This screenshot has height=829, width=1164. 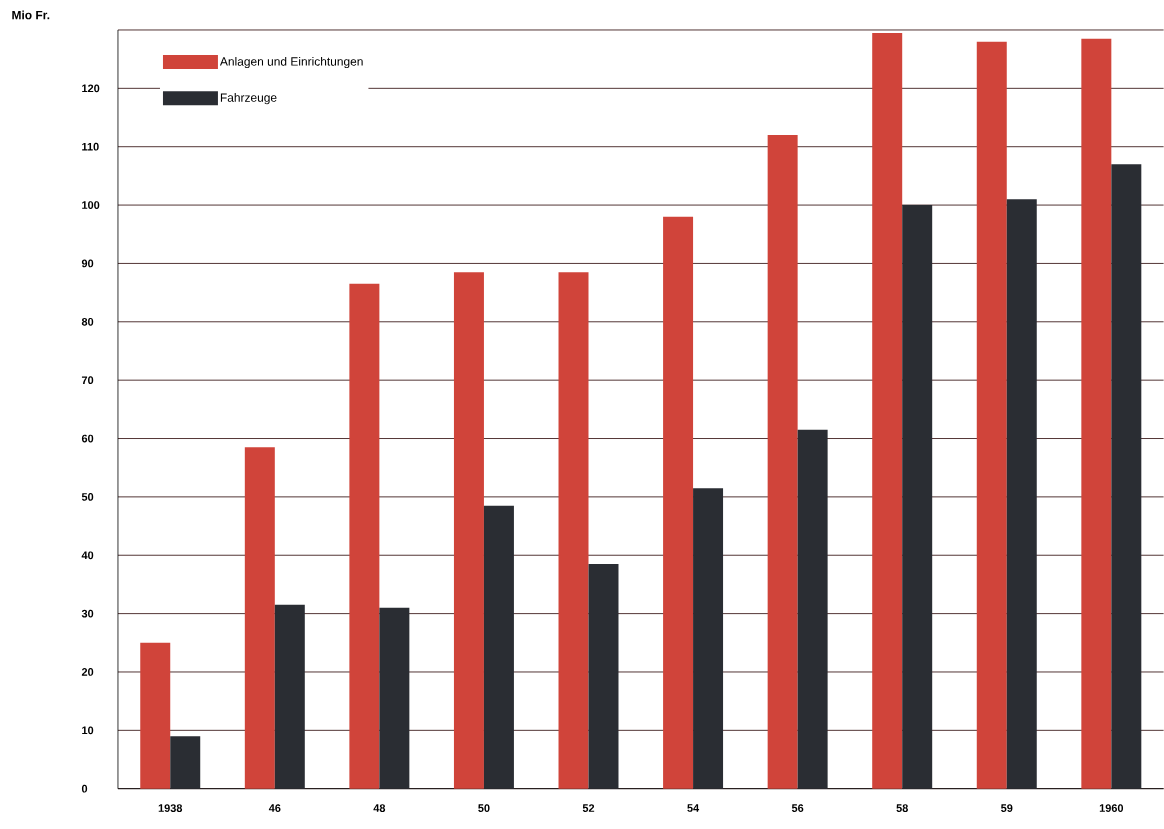 What do you see at coordinates (87, 322) in the screenshot?
I see `y-tick-label: 80` at bounding box center [87, 322].